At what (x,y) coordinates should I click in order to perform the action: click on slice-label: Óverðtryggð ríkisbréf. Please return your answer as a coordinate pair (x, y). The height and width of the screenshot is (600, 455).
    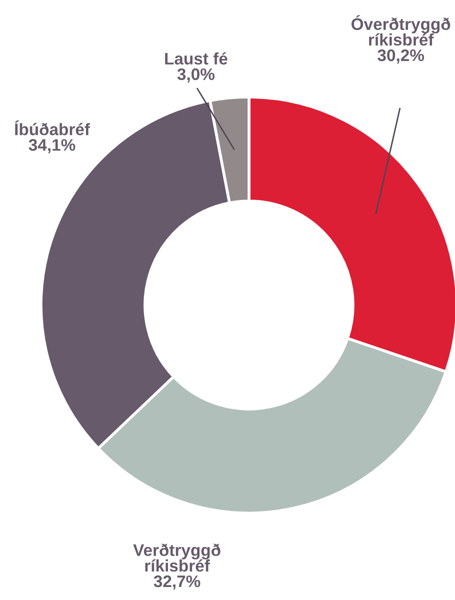
    Looking at the image, I should click on (401, 30).